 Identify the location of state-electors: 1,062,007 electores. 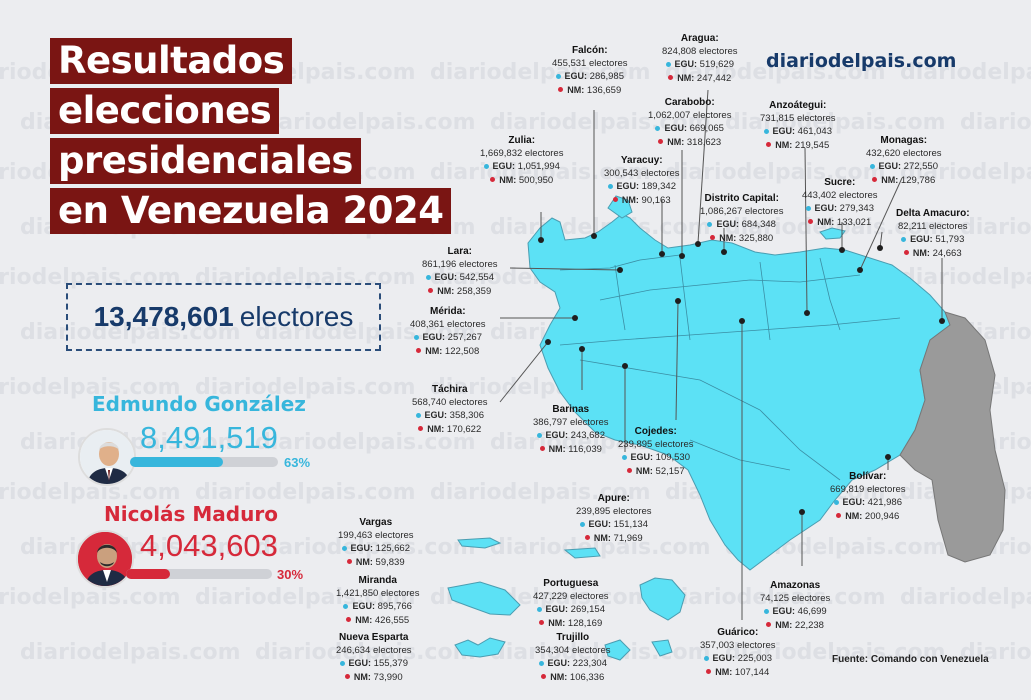
(690, 115).